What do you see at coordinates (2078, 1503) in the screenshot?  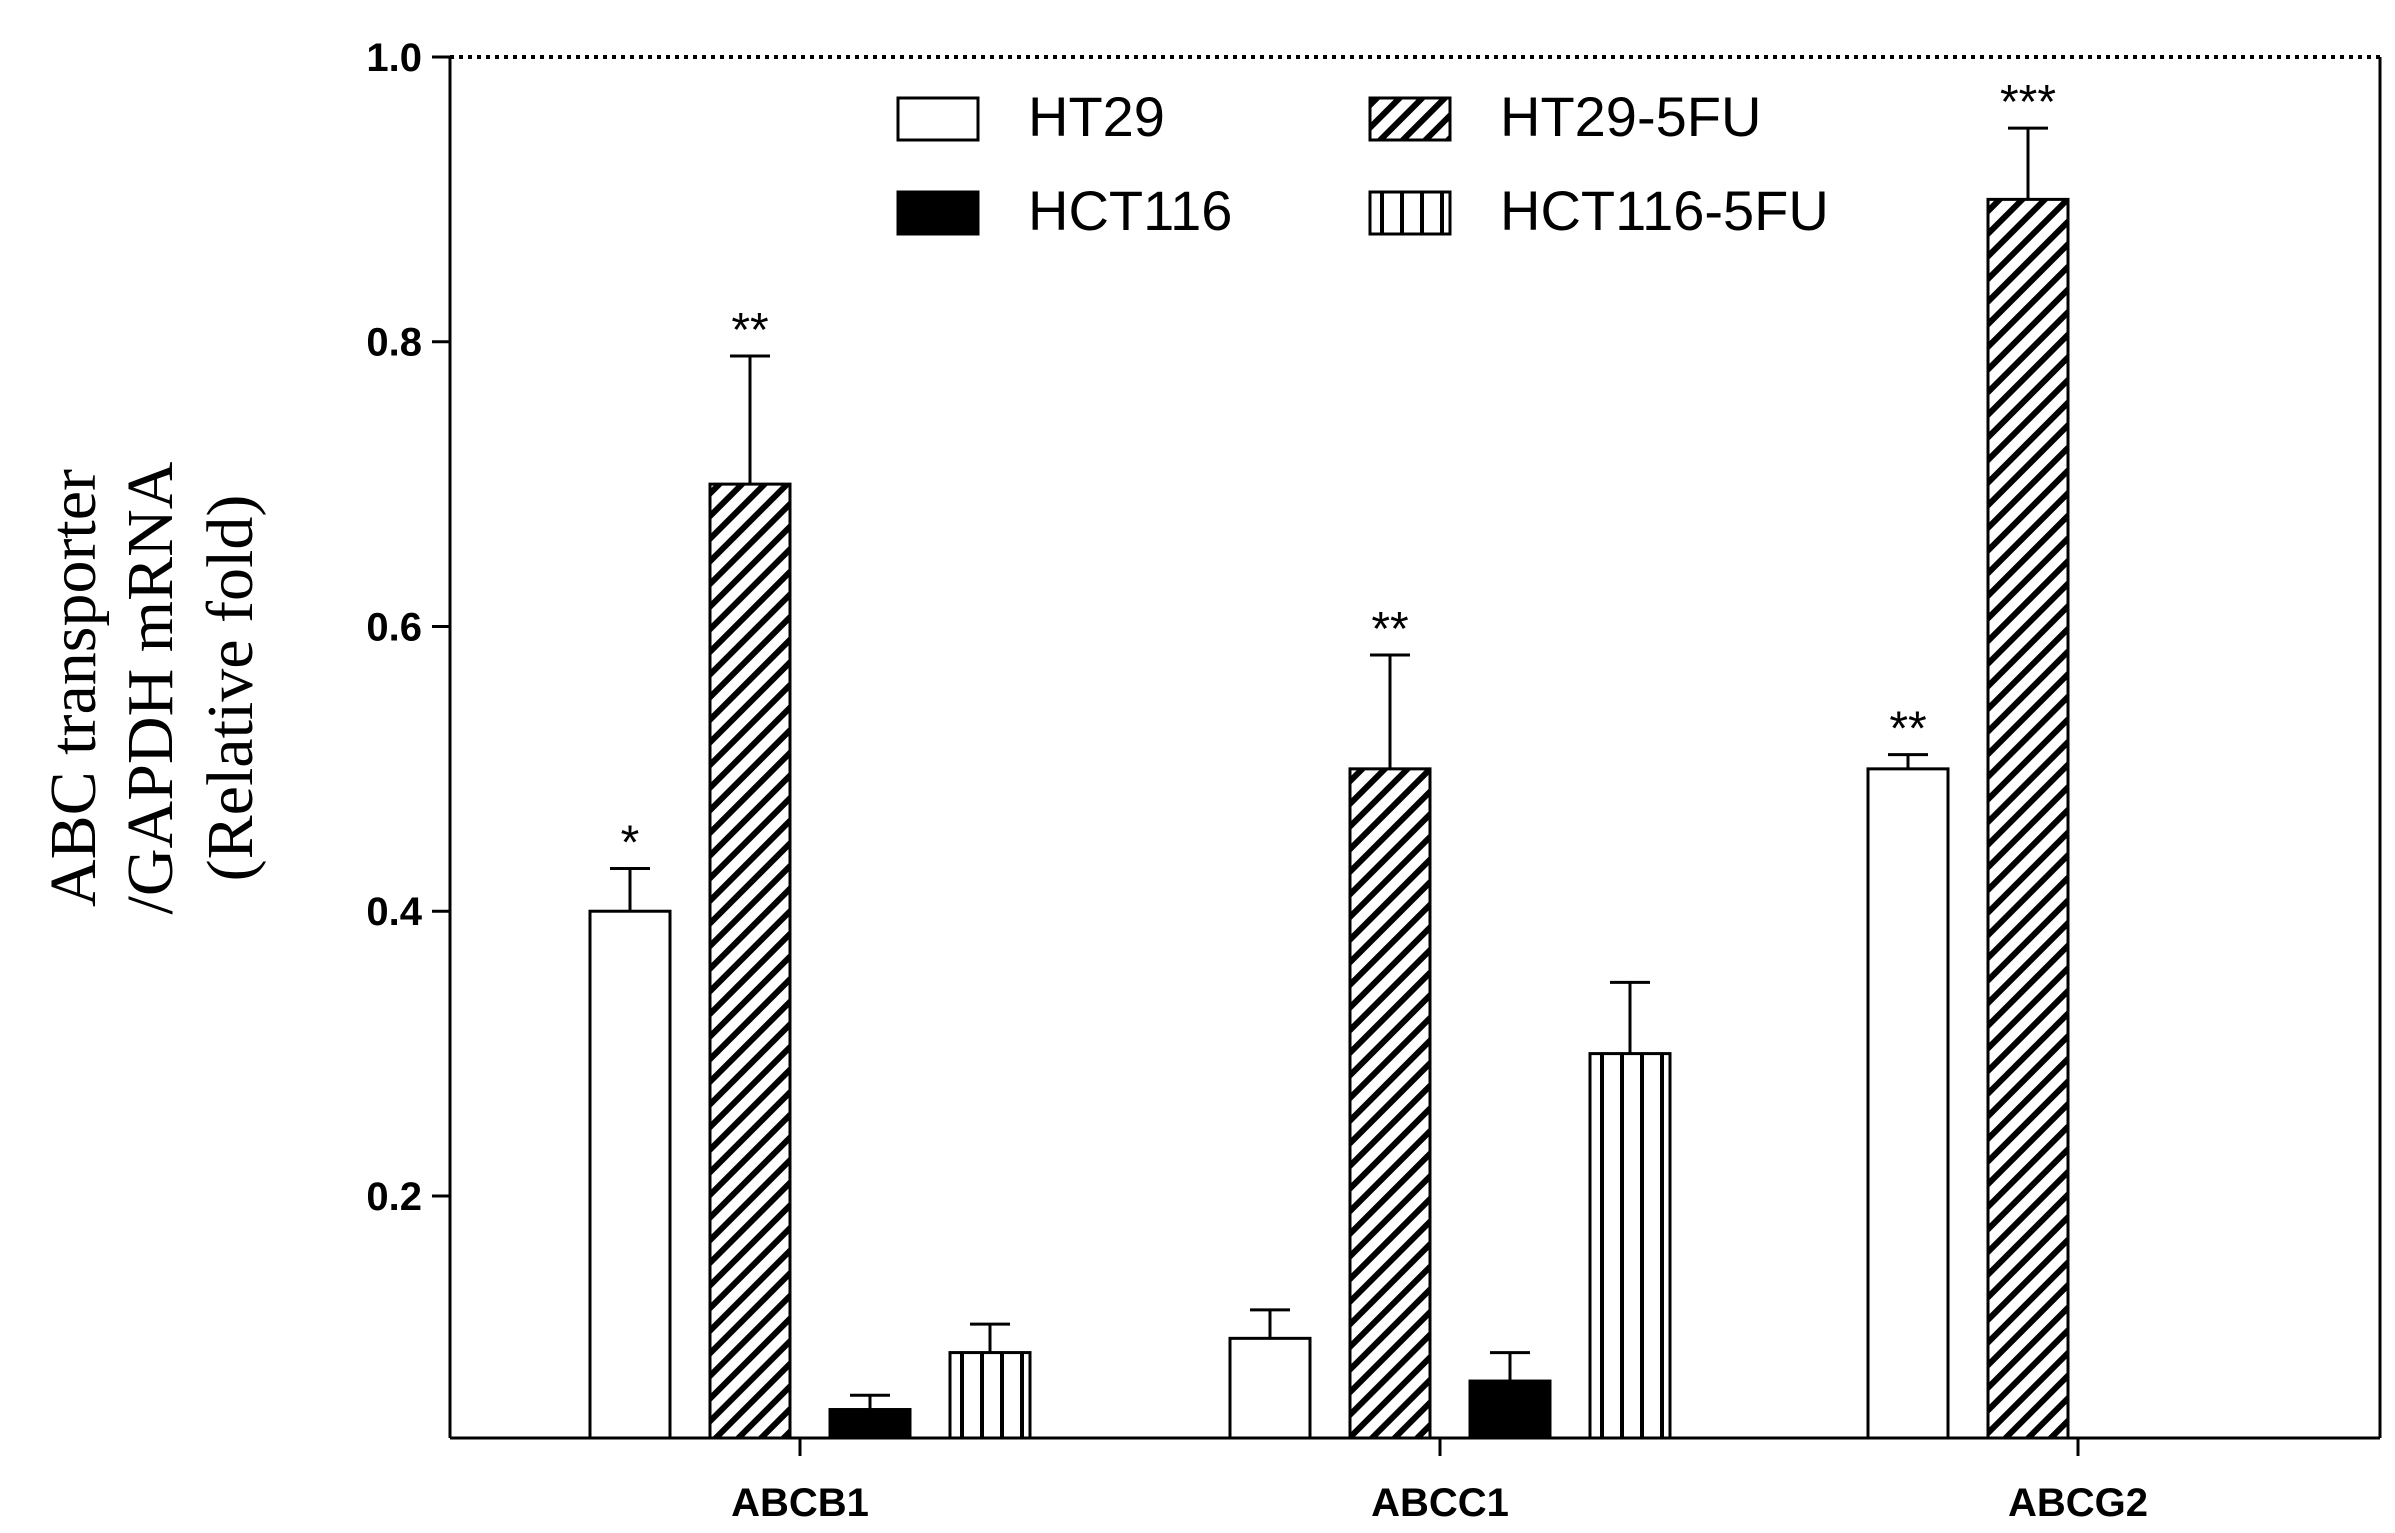 I see `x-tick-label: ABCG2` at bounding box center [2078, 1503].